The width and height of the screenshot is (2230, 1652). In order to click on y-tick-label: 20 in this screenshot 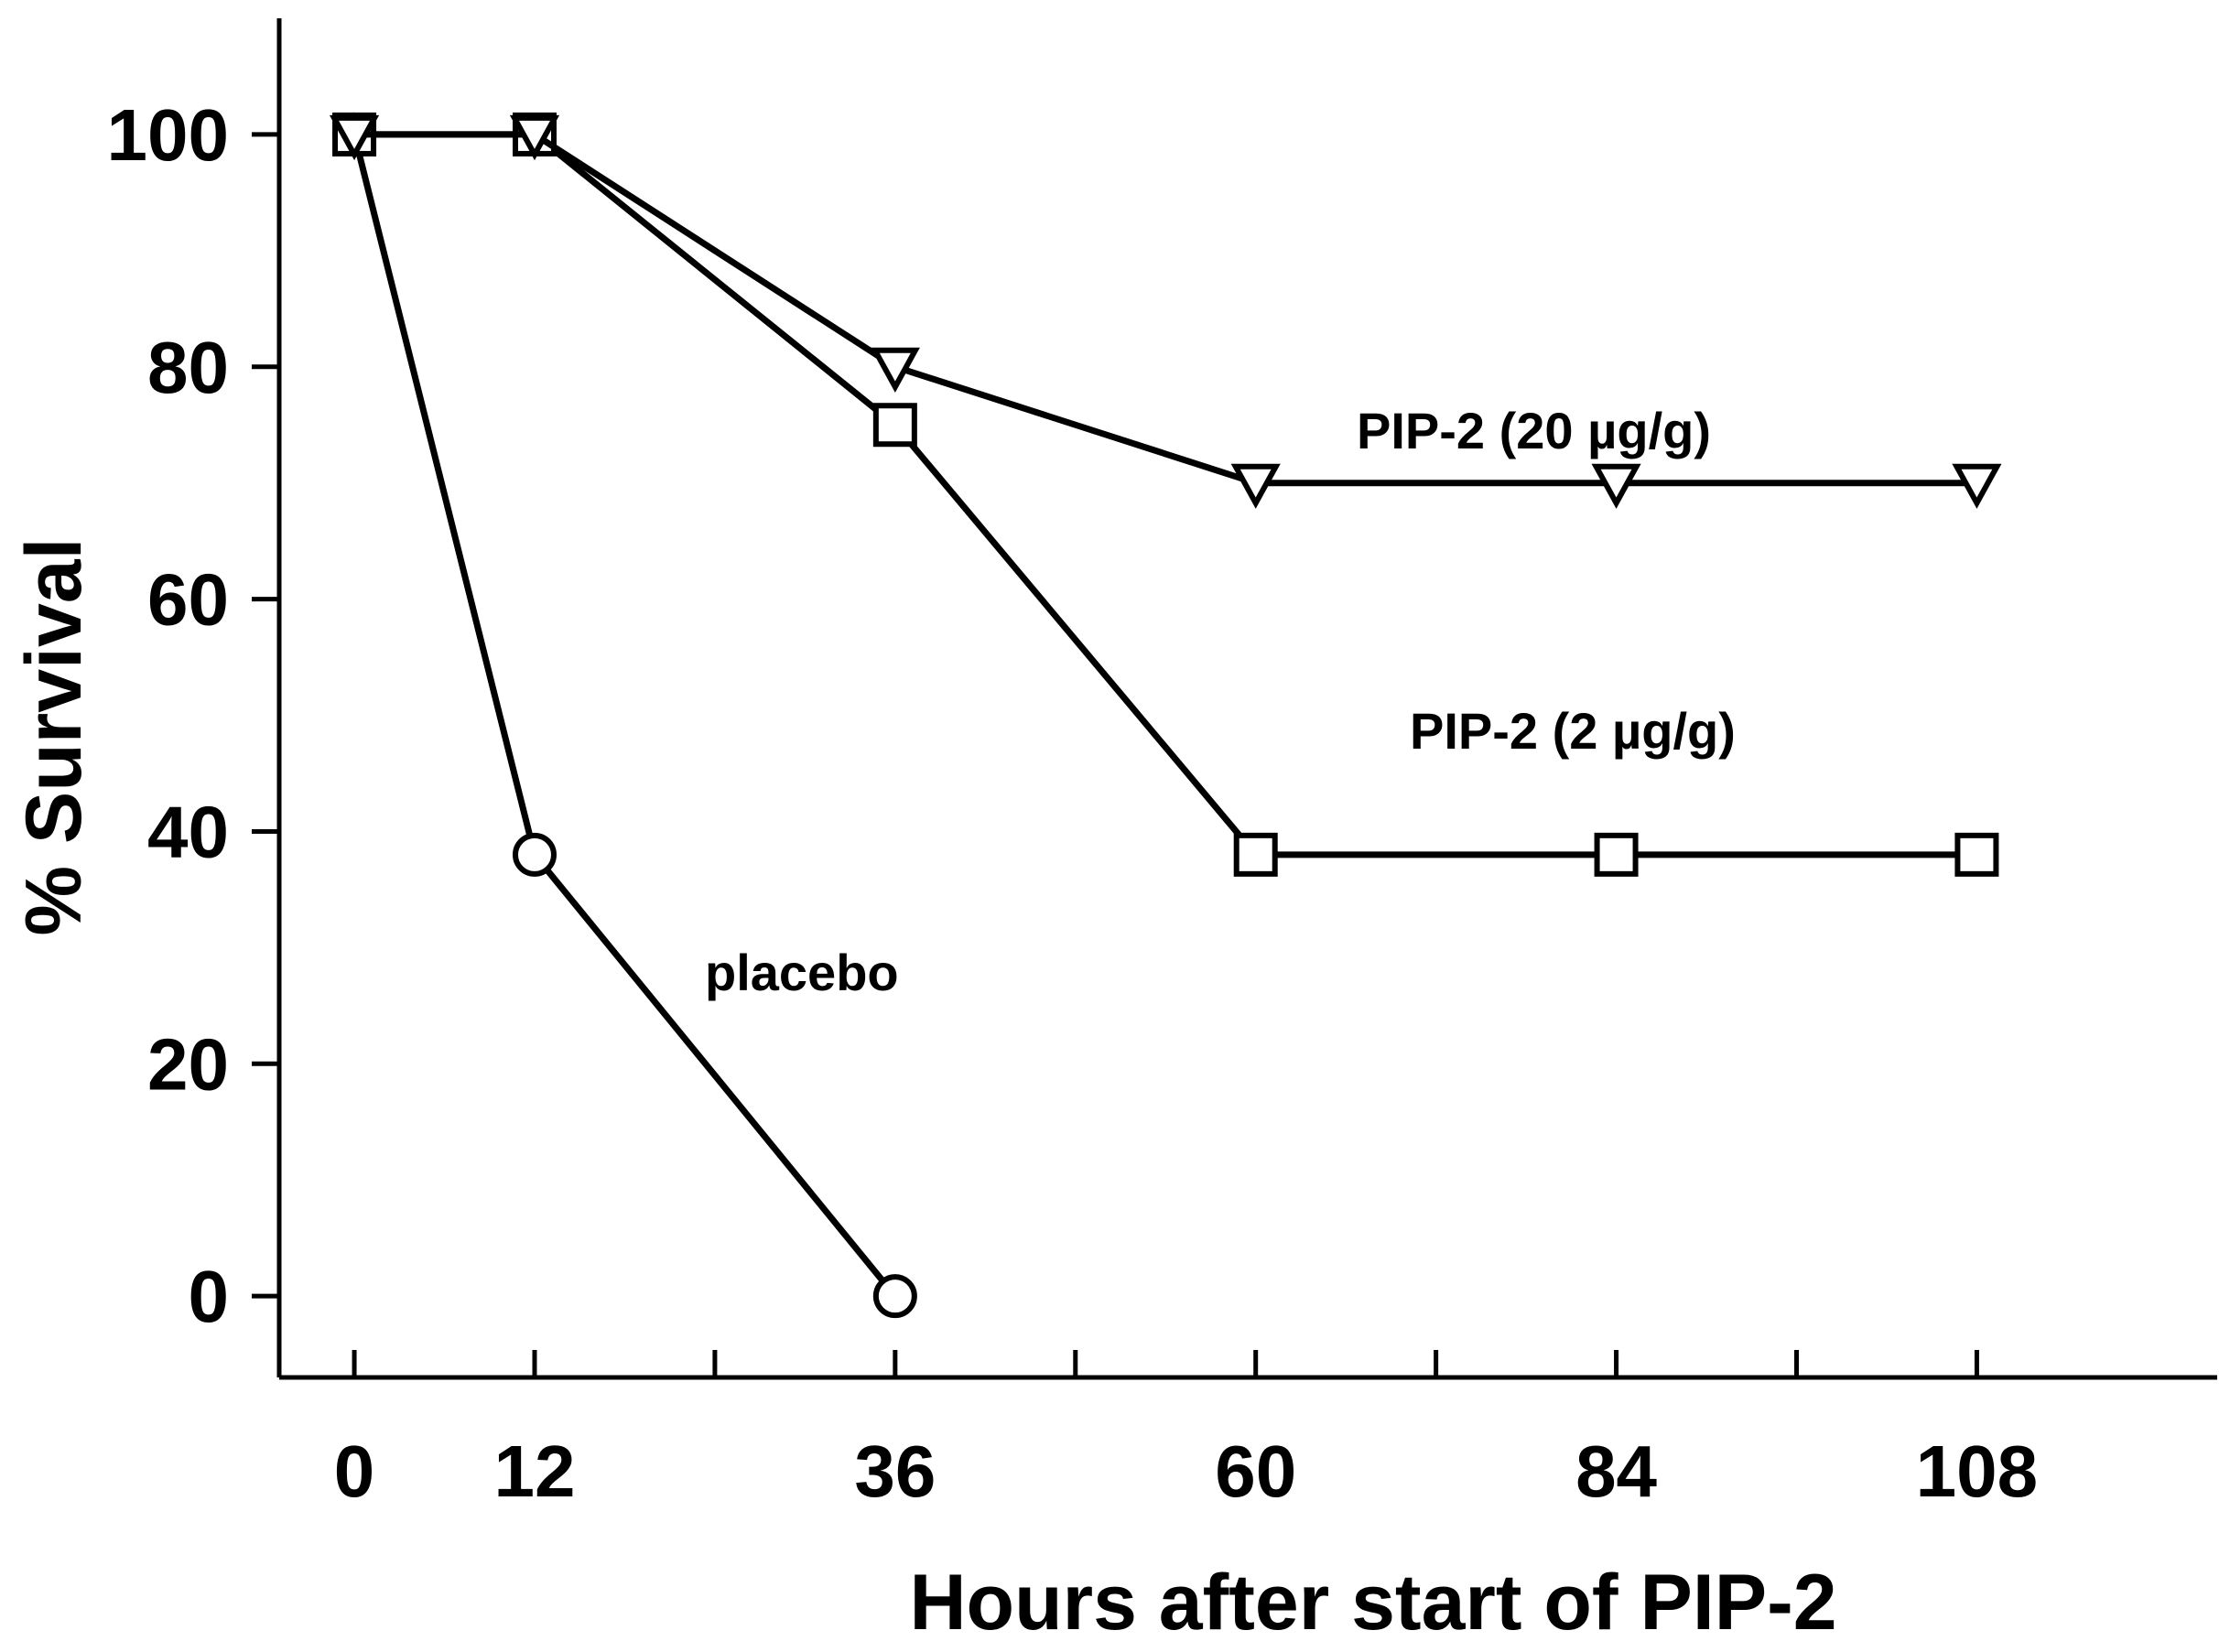, I will do `click(188, 1064)`.